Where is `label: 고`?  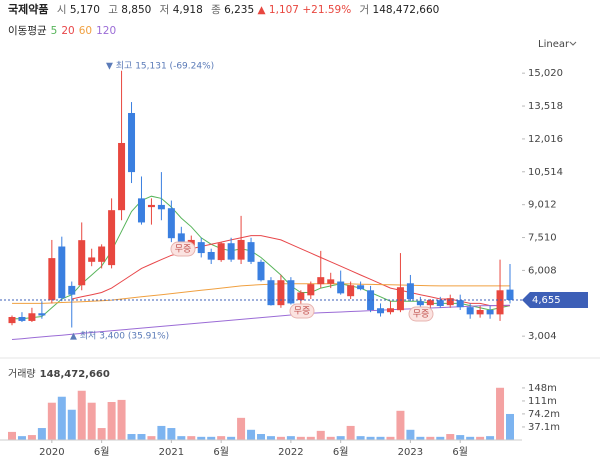 label: 고 is located at coordinates (113, 10).